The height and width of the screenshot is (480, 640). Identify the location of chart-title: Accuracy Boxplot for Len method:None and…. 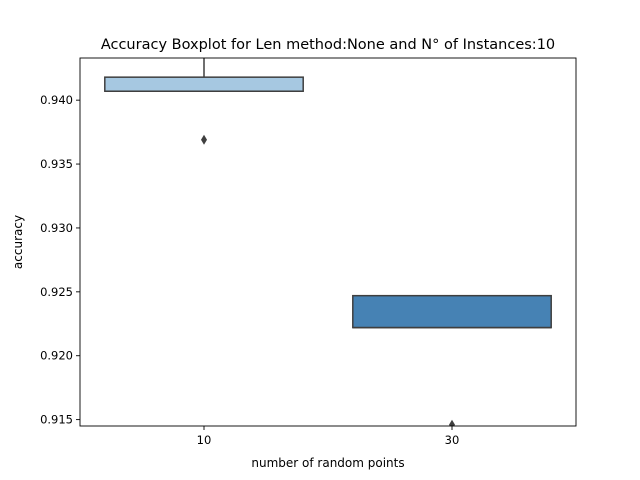
(328, 45).